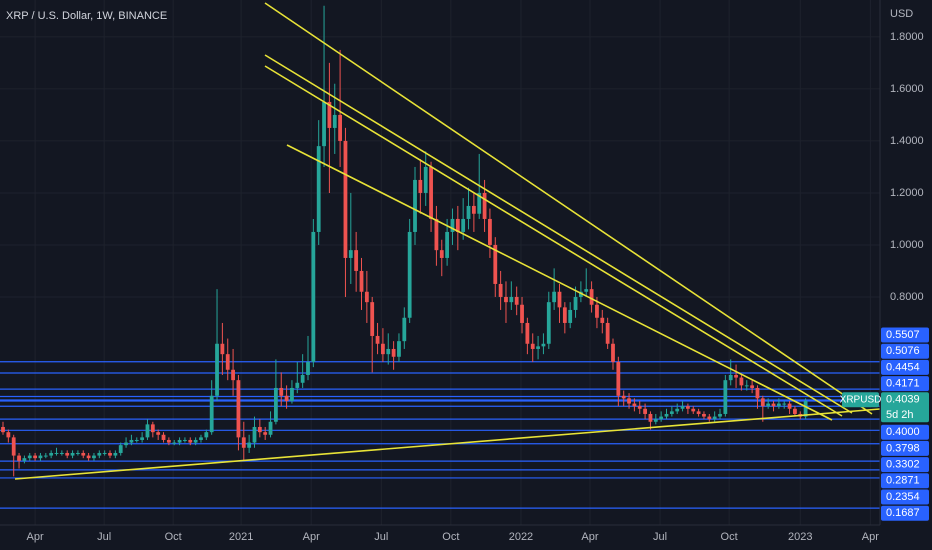 The image size is (932, 550). Describe the element at coordinates (800, 537) in the screenshot. I see `x-tick-label: 2023` at that location.